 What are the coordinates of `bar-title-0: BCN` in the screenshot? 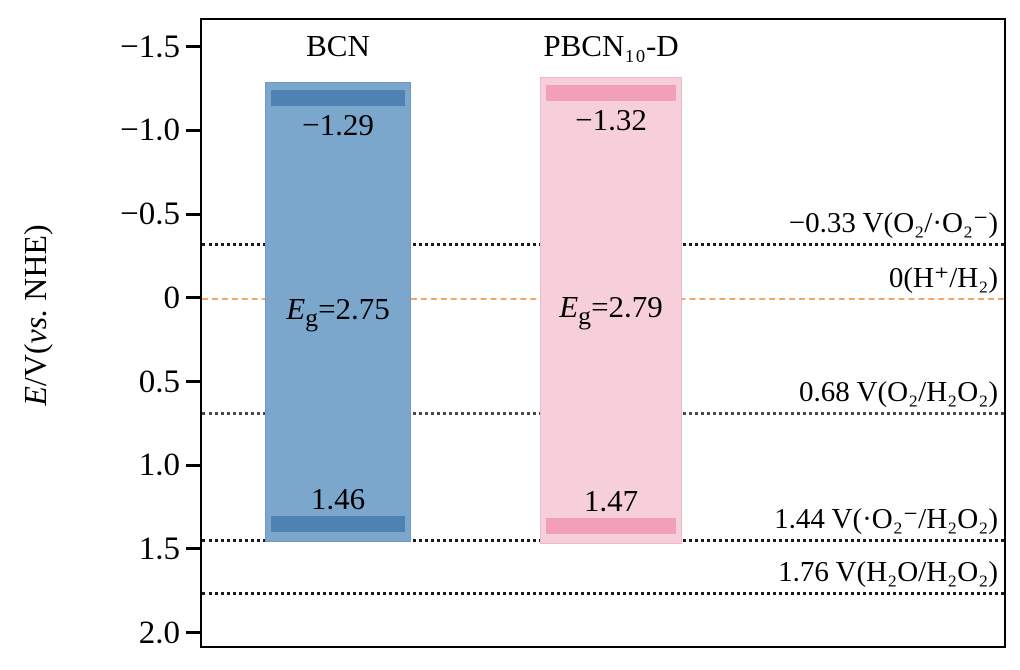 It's located at (338, 45).